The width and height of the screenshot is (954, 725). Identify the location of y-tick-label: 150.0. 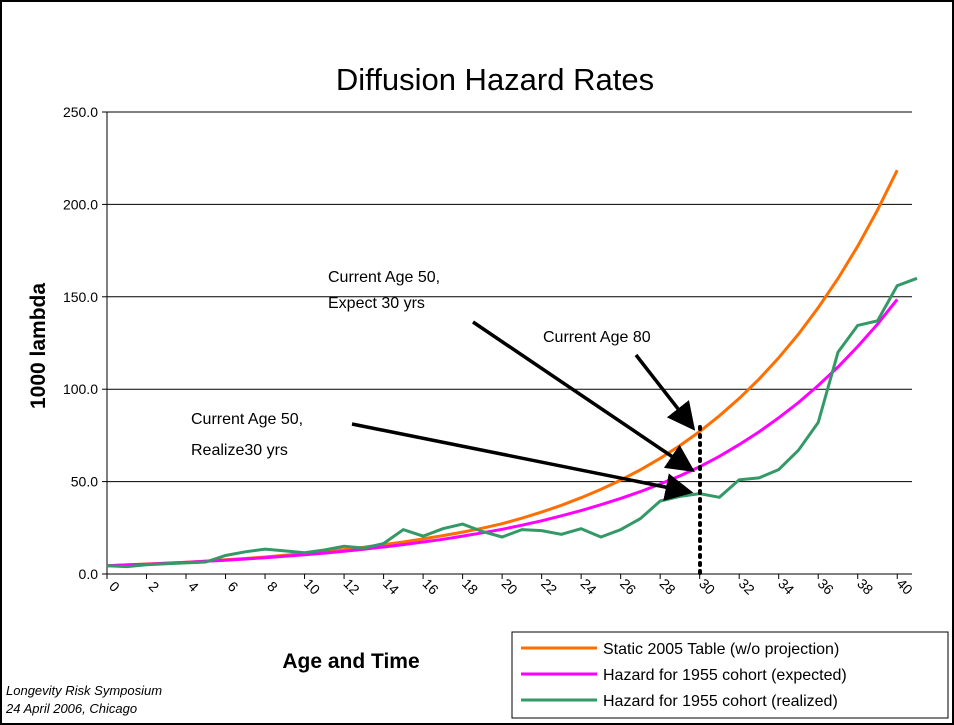
(80, 297).